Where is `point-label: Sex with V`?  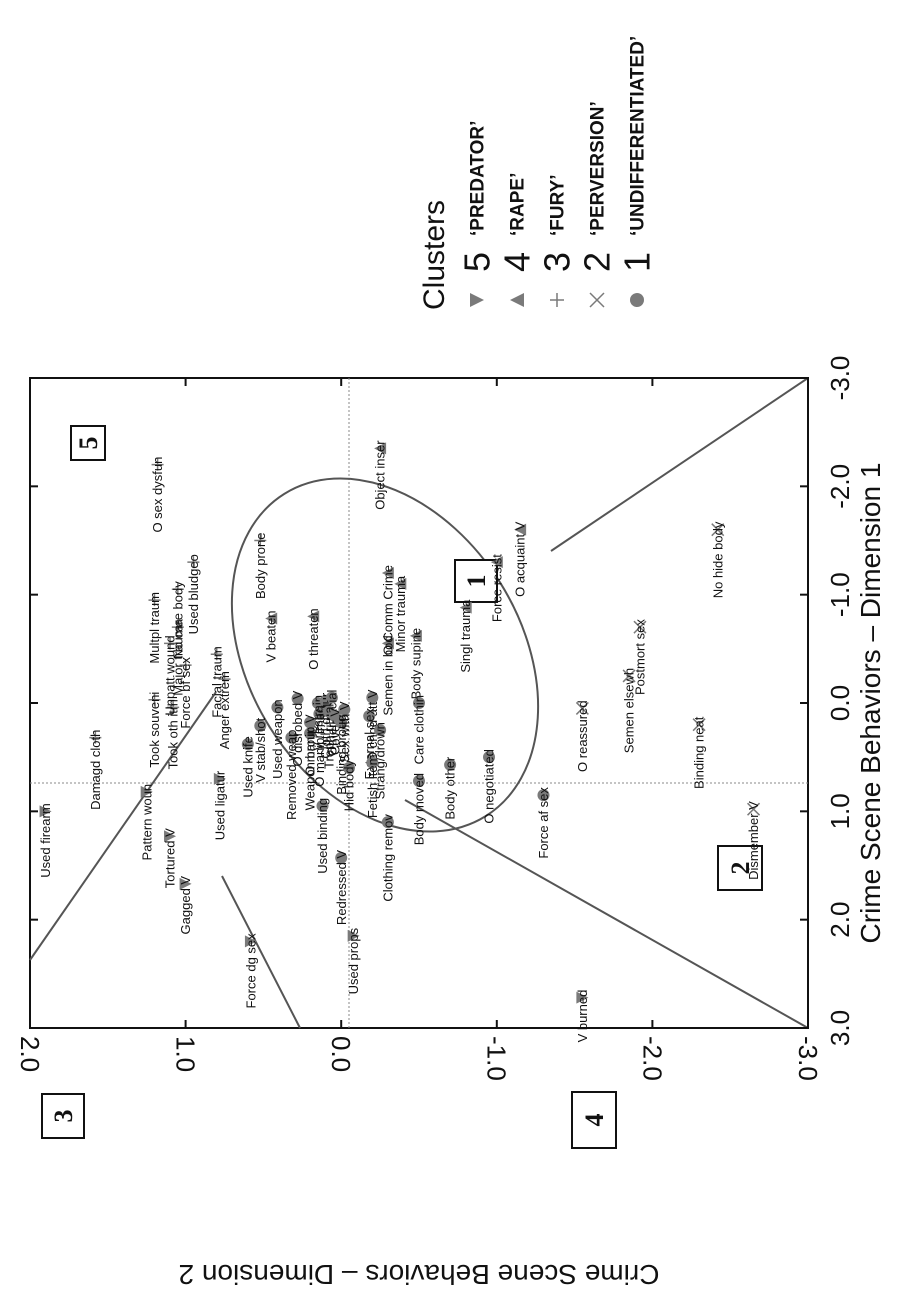 point-label: Sex with V is located at coordinates (344, 732).